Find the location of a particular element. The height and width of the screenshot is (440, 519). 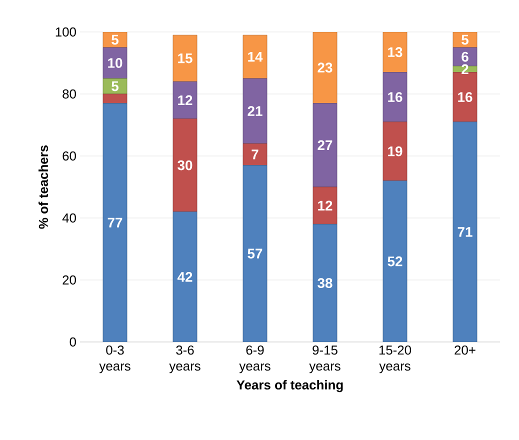

x-tick-label: 9-15 years is located at coordinates (324, 360).